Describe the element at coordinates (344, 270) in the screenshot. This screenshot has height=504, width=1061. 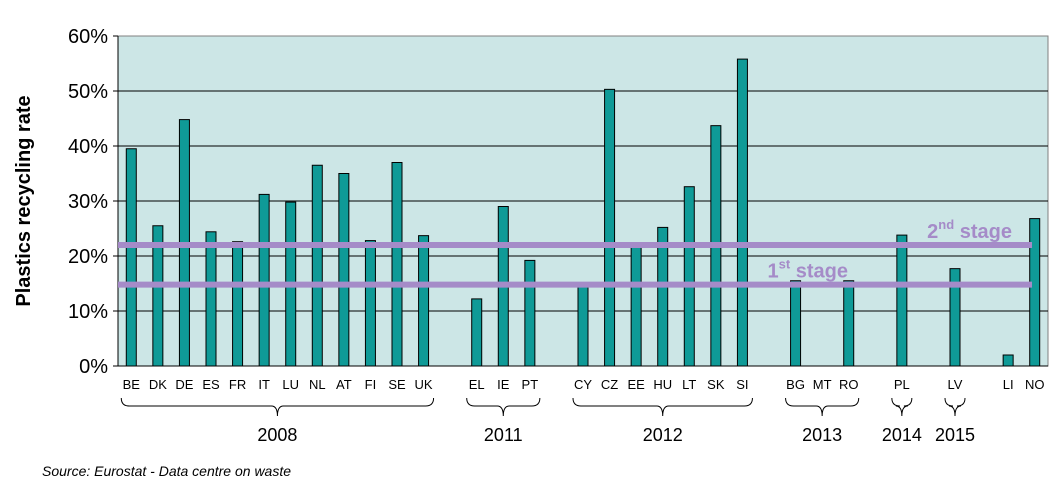
I see `bar-at` at that location.